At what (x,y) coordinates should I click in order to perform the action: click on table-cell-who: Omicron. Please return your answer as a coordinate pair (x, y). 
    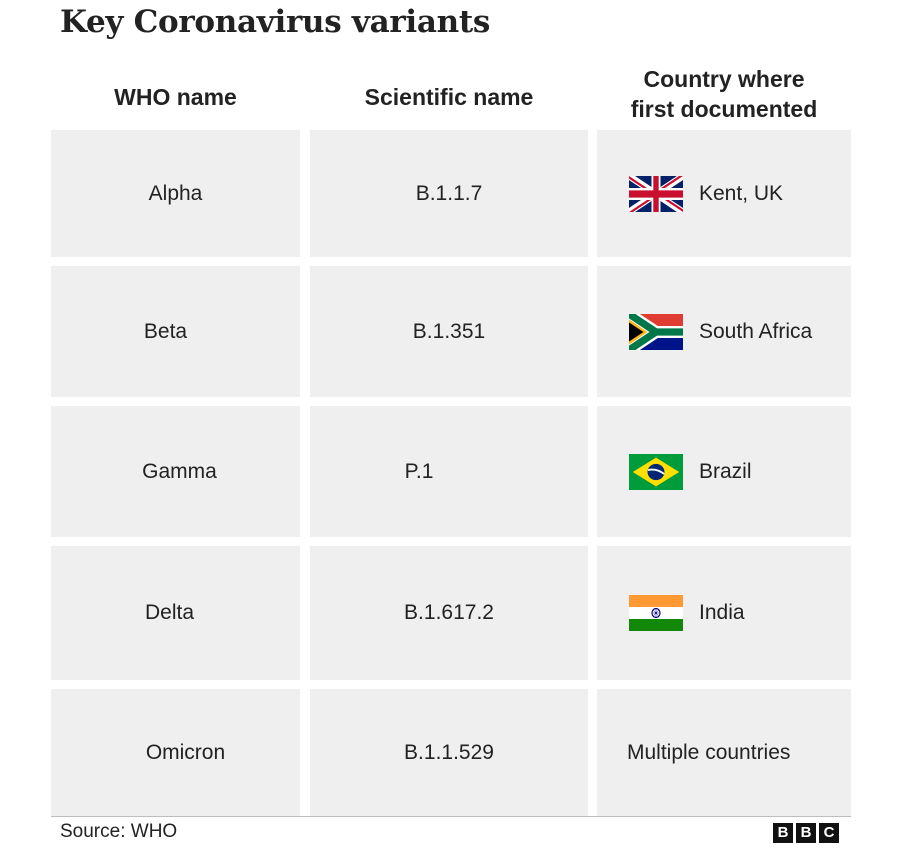
    Looking at the image, I should click on (175, 752).